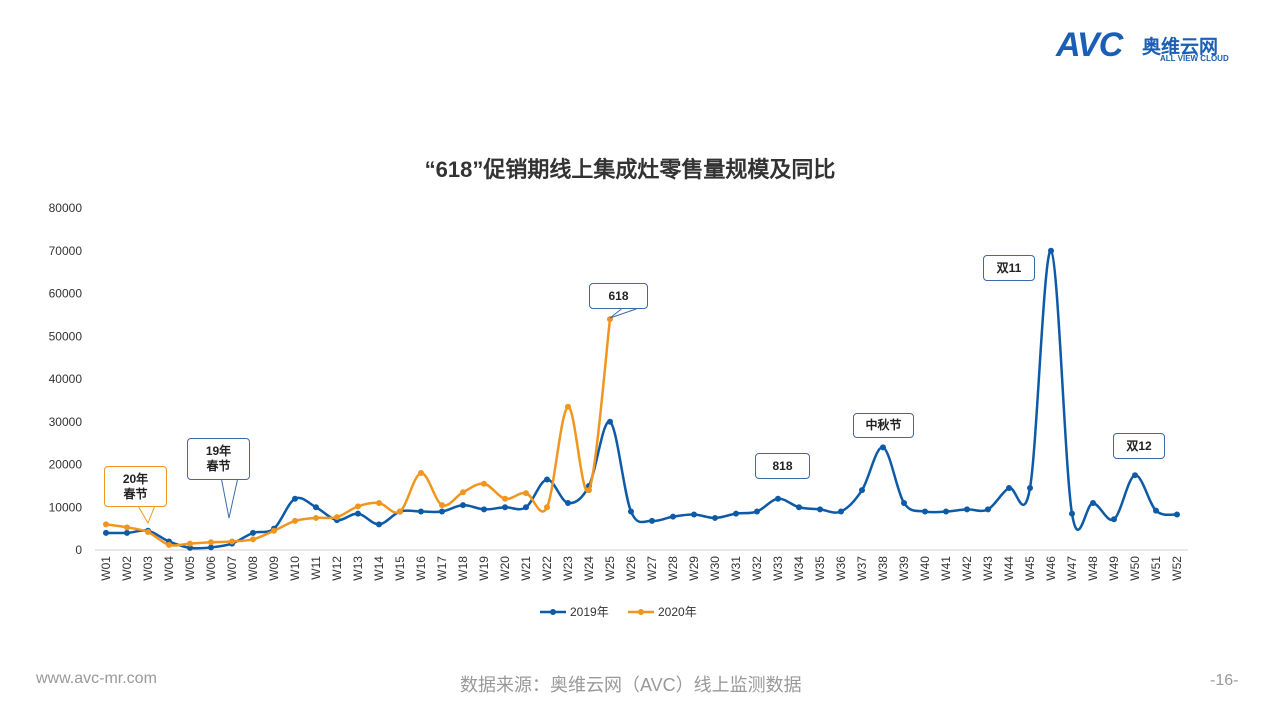  I want to click on x-tick-label: W41, so click(946, 568).